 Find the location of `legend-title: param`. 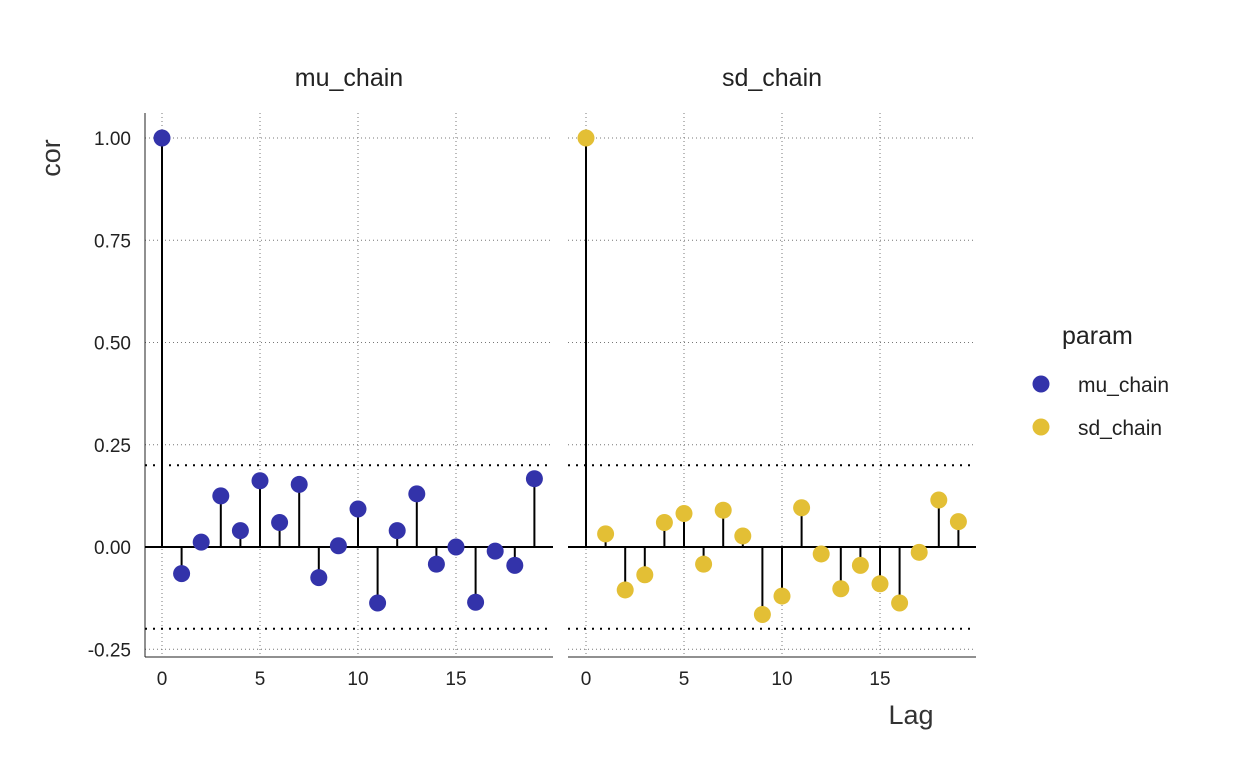

legend-title: param is located at coordinates (1097, 336).